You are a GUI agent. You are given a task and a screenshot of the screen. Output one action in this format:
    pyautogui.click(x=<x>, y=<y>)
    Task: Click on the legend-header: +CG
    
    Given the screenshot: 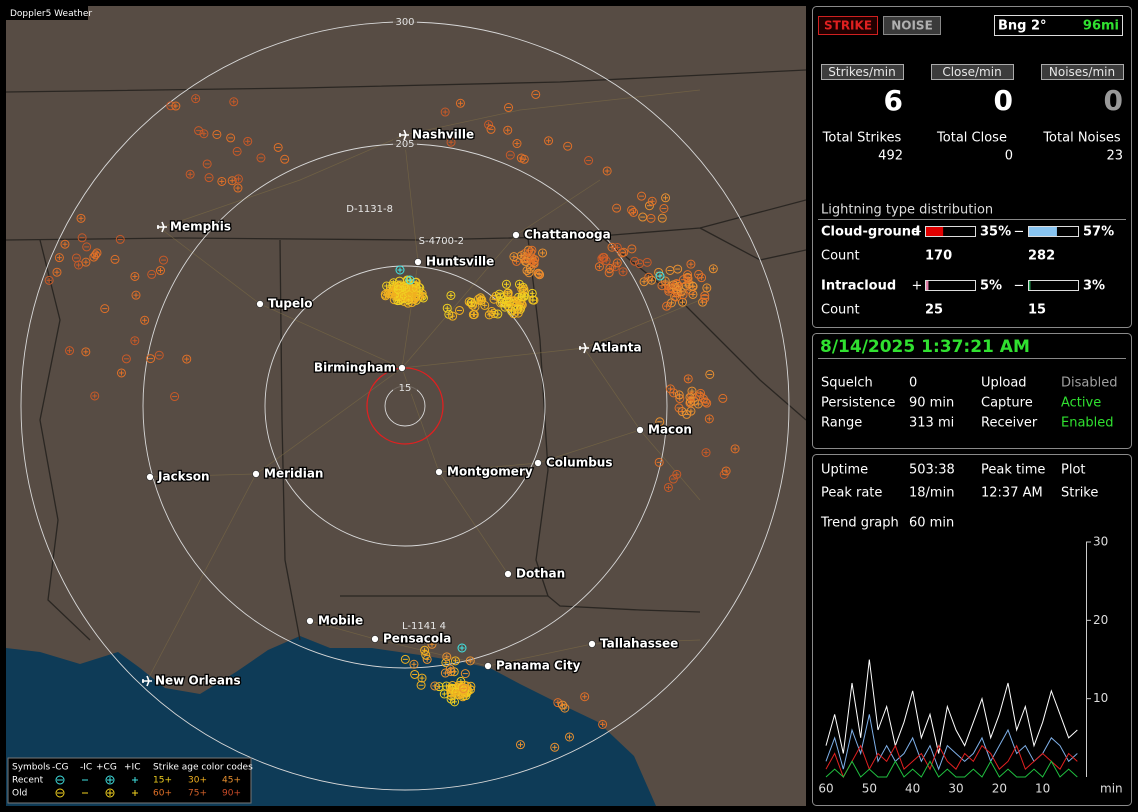 What is the action you would take?
    pyautogui.click(x=106, y=768)
    